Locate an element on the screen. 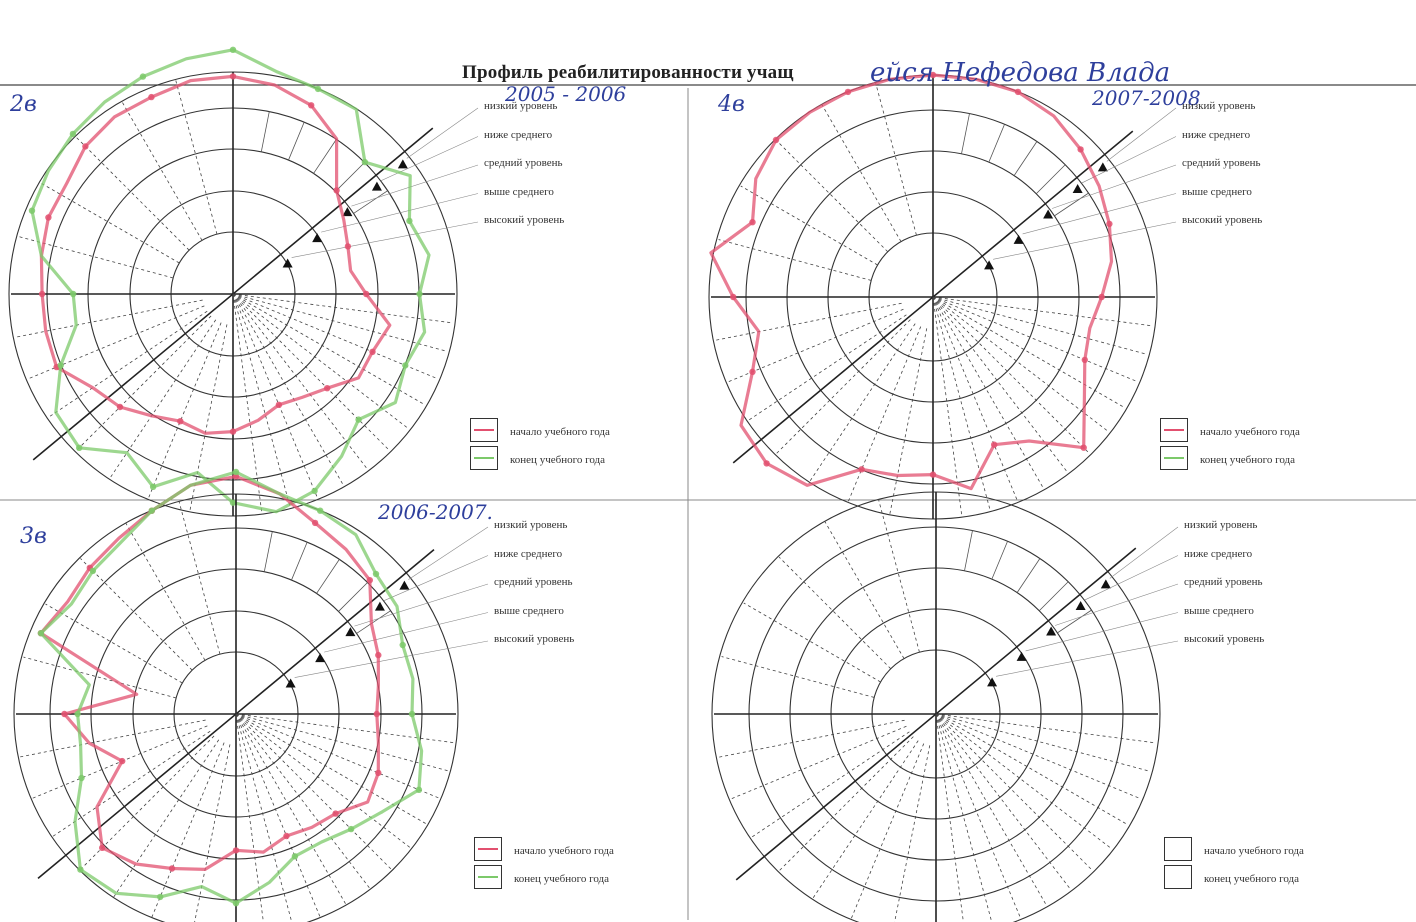 The width and height of the screenshot is (1416, 922). level-label: низкий уровень is located at coordinates (521, 106).